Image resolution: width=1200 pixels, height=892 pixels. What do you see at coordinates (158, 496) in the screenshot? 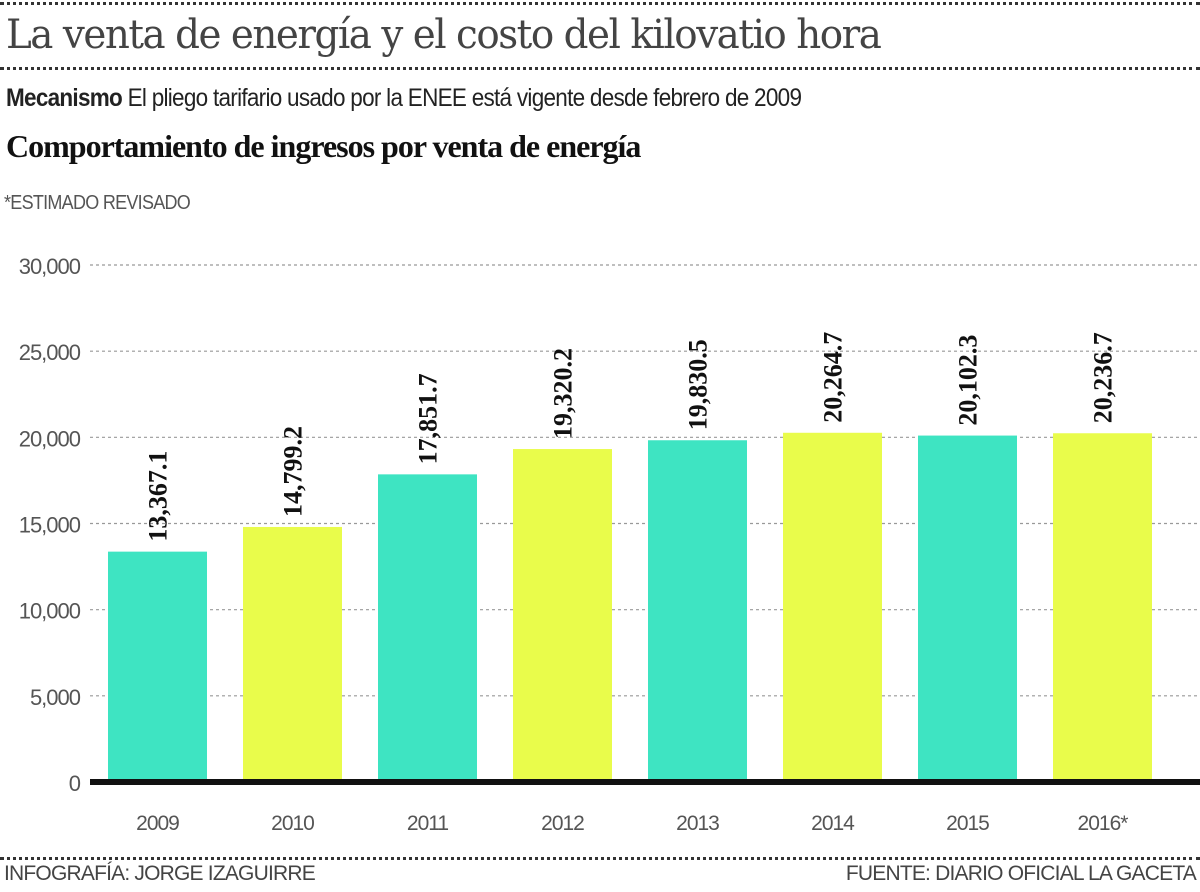
I see `data-label: 13,367.1` at bounding box center [158, 496].